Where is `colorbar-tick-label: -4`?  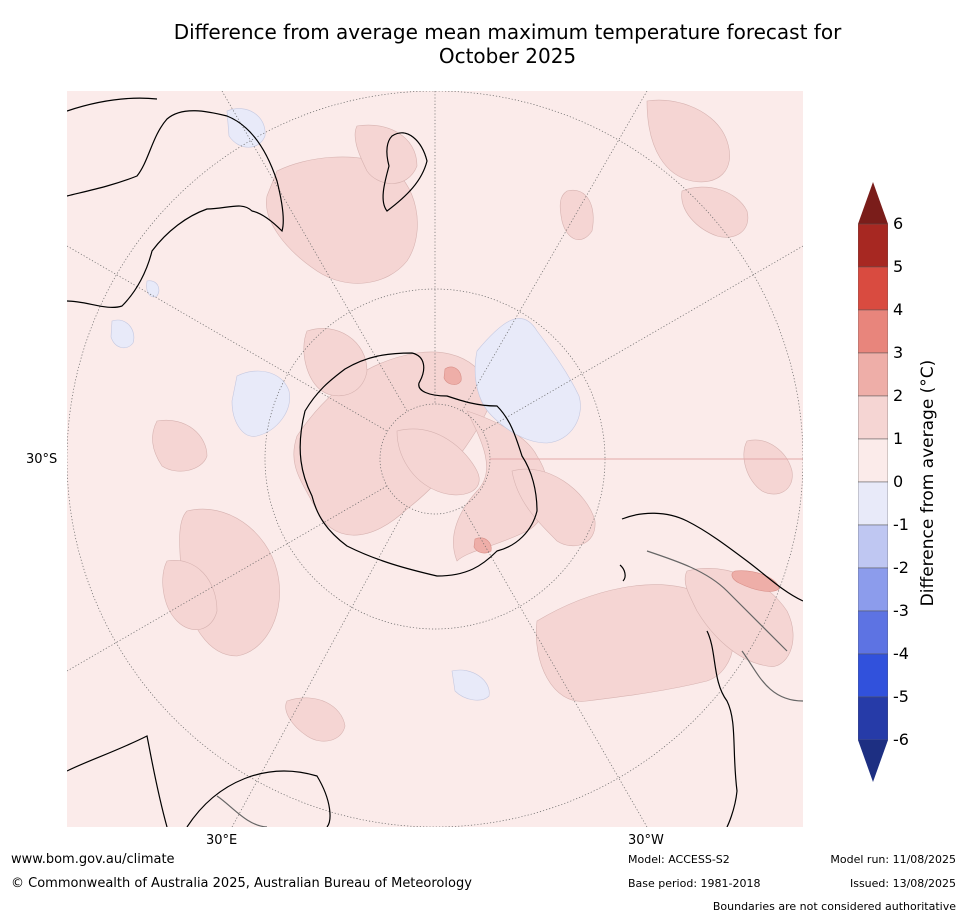 colorbar-tick-label: -4 is located at coordinates (901, 653).